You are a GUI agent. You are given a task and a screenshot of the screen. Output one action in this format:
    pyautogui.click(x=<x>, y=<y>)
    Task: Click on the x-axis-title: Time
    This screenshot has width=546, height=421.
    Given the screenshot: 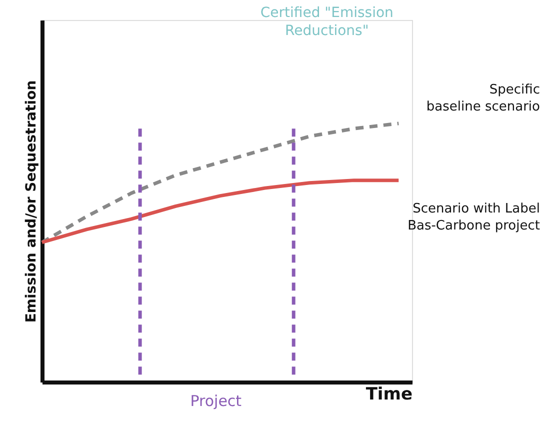 What is the action you would take?
    pyautogui.click(x=389, y=394)
    